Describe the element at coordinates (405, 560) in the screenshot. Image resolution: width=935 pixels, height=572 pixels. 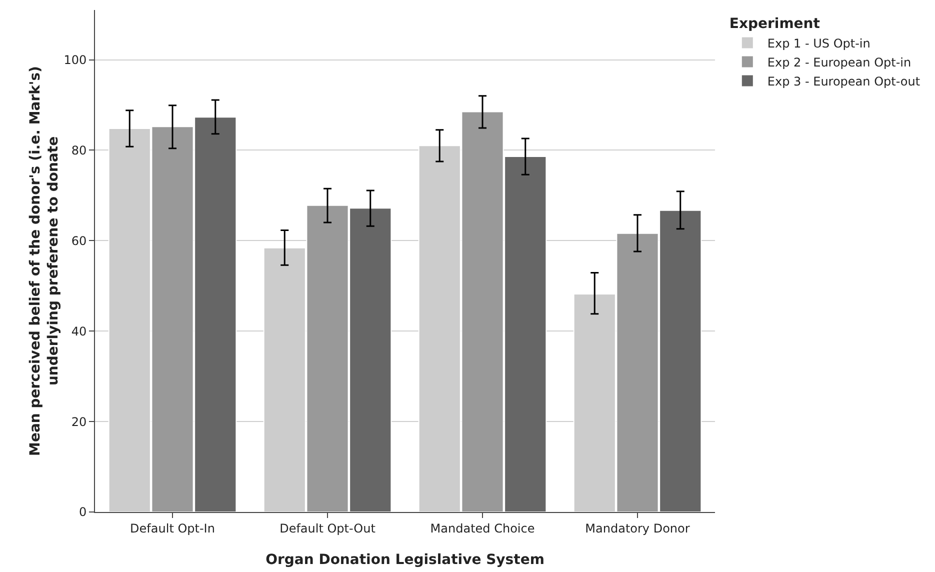
I see `x-axis-title: Organ Donation Legislative System` at that location.